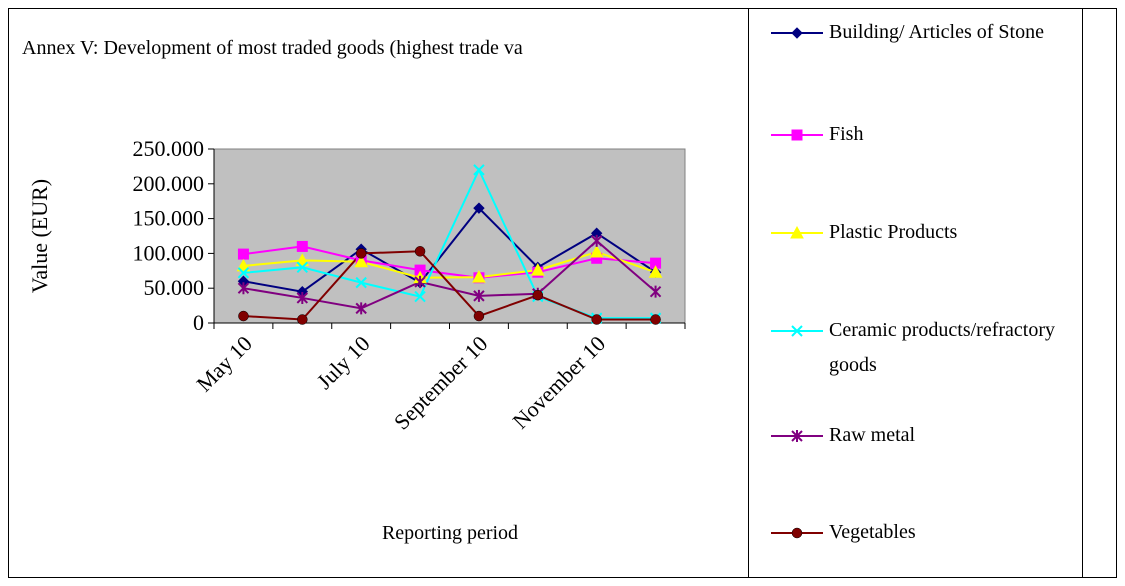 The width and height of the screenshot is (1125, 586). Describe the element at coordinates (169, 218) in the screenshot. I see `y-tick-label: 150.000` at that location.